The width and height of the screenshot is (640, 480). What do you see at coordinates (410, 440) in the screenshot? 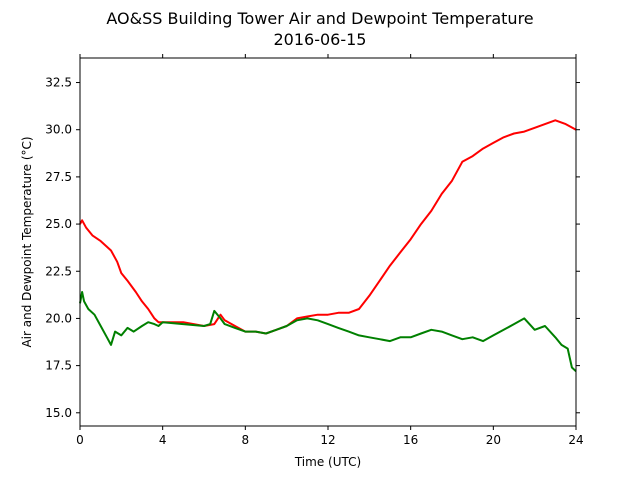
I see `x-tick-label: 16` at bounding box center [410, 440].